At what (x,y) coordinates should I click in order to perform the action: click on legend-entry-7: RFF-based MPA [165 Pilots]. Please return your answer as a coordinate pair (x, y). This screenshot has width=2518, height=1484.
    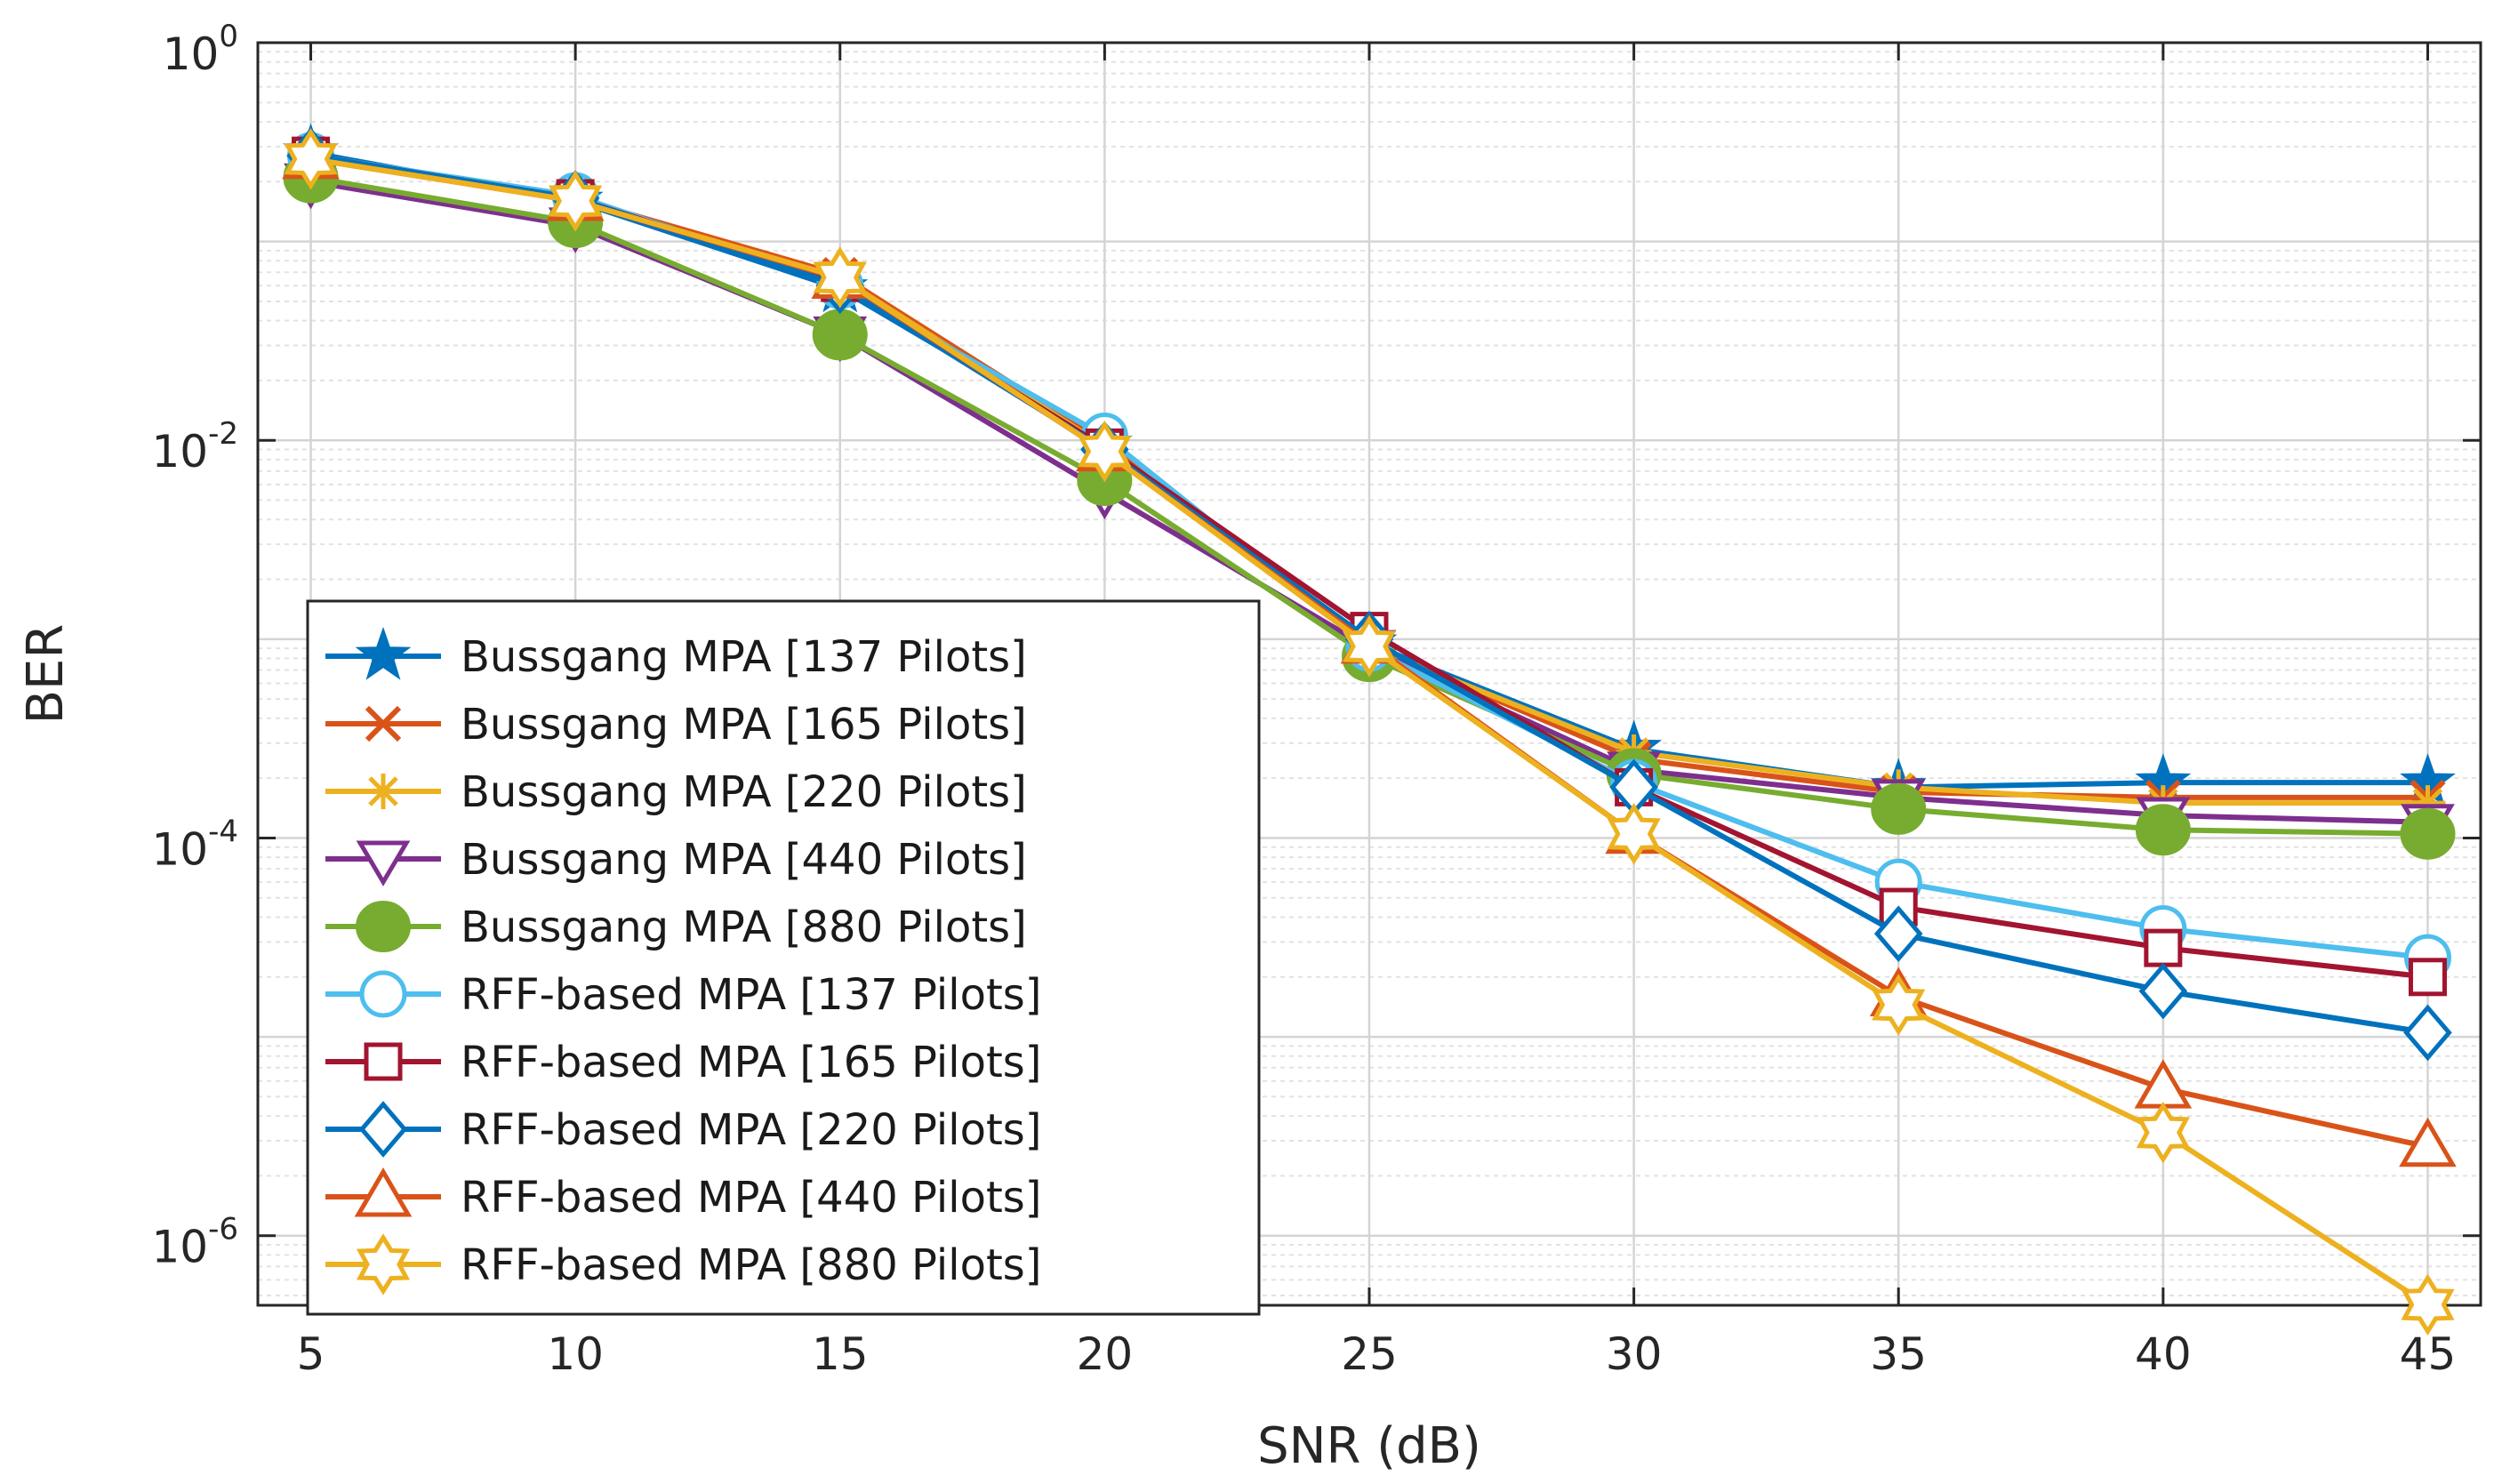
    Looking at the image, I should click on (684, 1062).